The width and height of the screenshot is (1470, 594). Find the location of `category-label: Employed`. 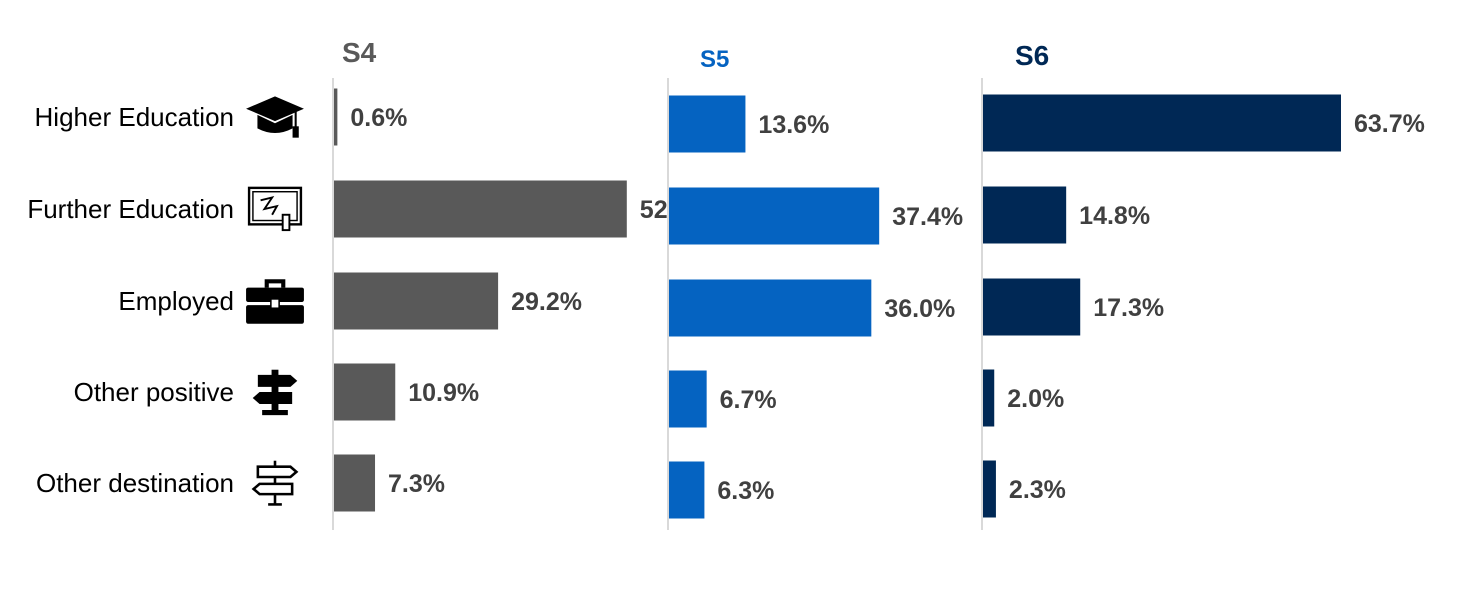

category-label: Employed is located at coordinates (176, 301).